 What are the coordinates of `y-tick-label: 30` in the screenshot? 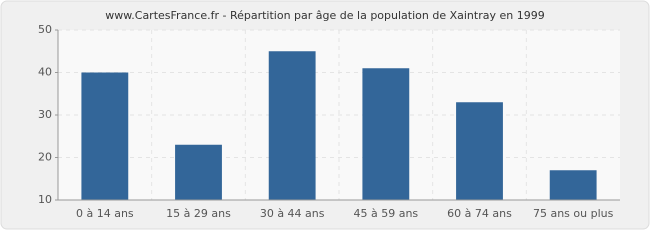 It's located at (45, 114).